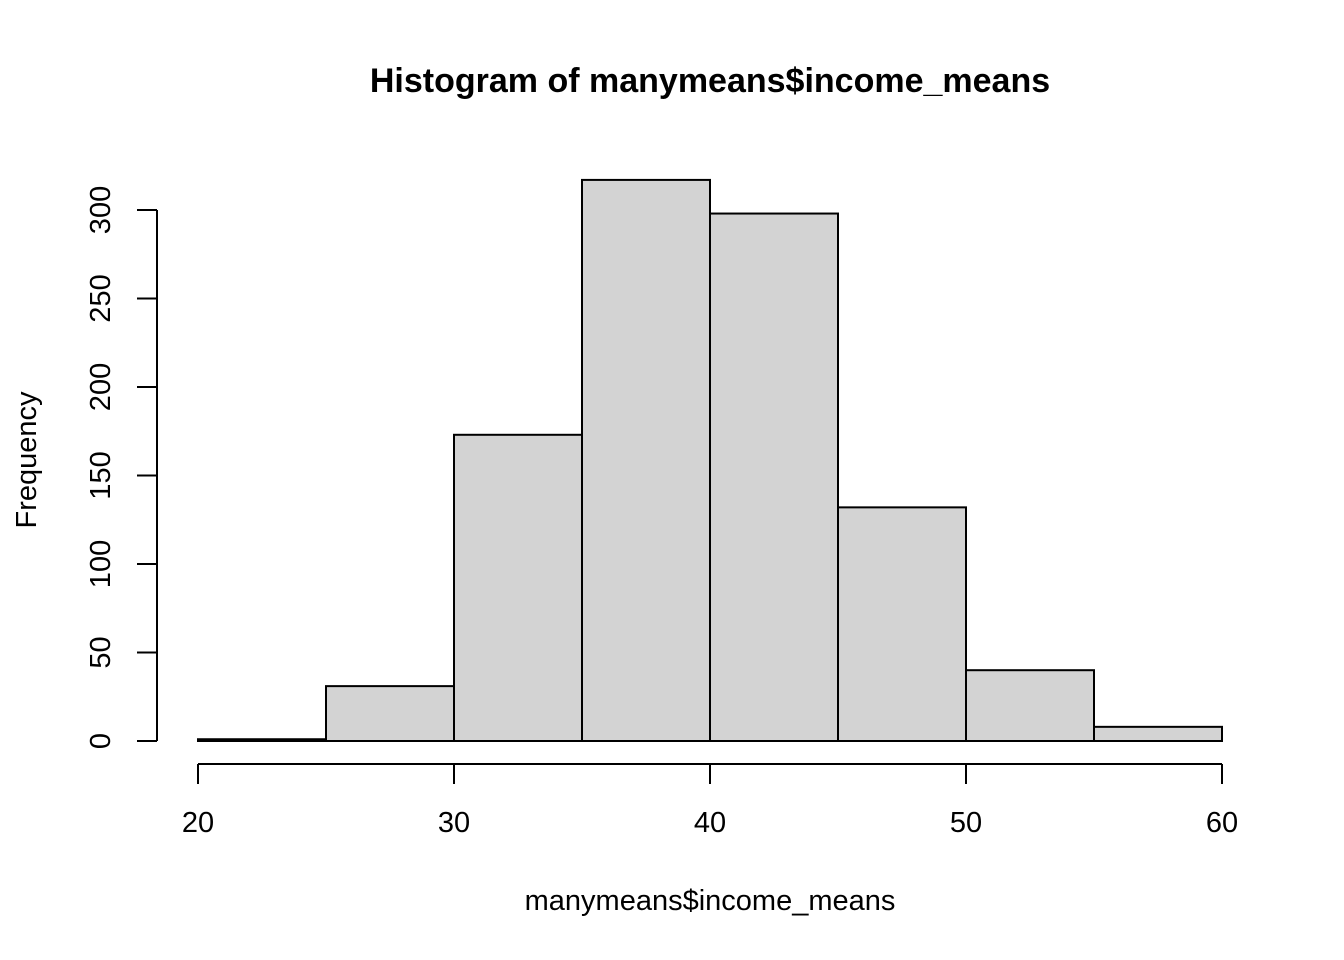 The height and width of the screenshot is (960, 1344). I want to click on y-tick-label: 300, so click(101, 210).